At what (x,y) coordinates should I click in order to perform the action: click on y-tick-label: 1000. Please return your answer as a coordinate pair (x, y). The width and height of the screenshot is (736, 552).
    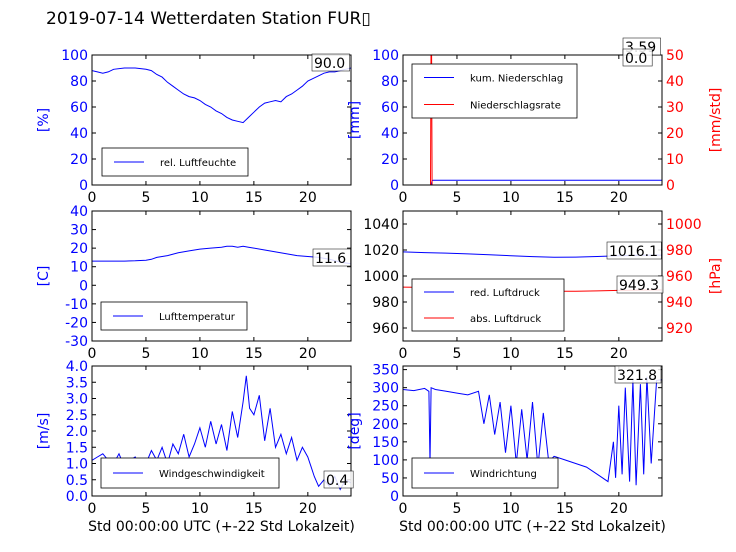
    Looking at the image, I should click on (381, 277).